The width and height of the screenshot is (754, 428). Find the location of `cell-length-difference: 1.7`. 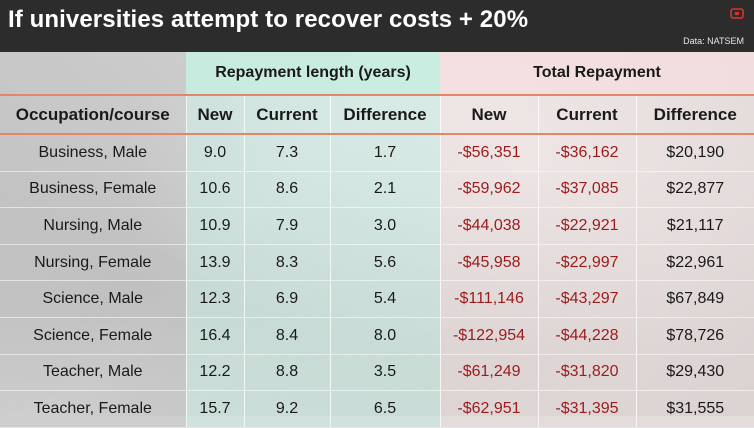

cell-length-difference: 1.7 is located at coordinates (384, 153).